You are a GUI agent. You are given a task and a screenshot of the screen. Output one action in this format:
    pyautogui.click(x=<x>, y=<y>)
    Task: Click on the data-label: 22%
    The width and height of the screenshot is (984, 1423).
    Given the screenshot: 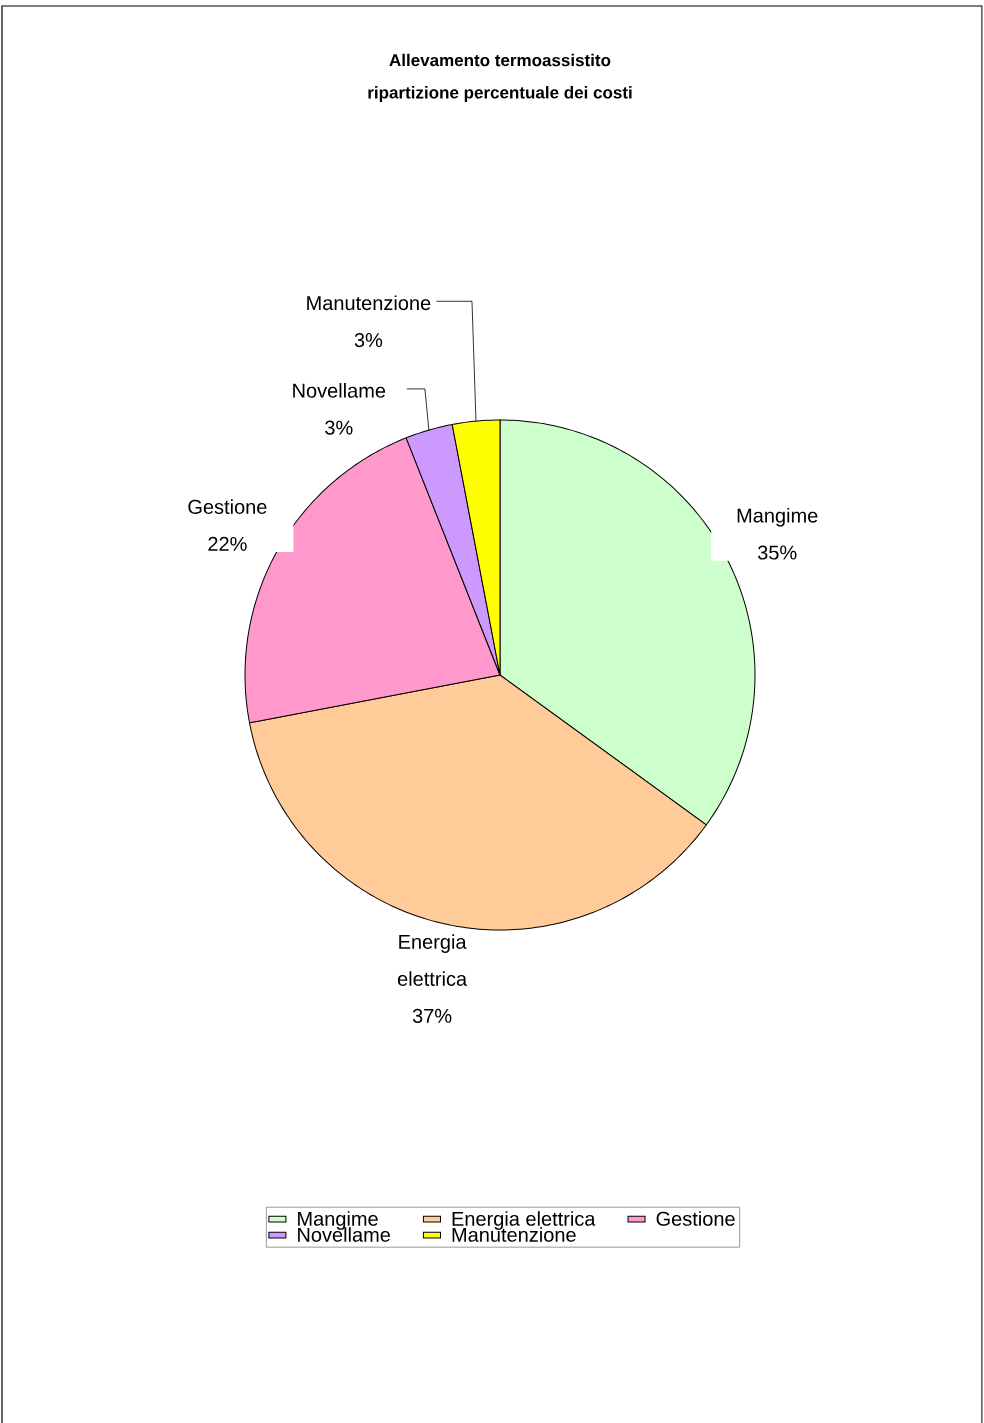 What is the action you would take?
    pyautogui.click(x=227, y=543)
    